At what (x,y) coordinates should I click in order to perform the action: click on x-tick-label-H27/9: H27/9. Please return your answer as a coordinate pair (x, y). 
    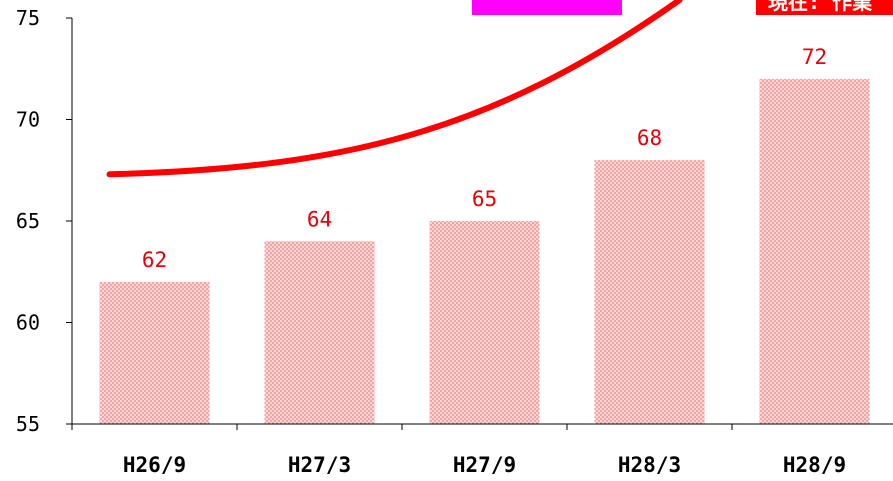
    Looking at the image, I should click on (484, 465).